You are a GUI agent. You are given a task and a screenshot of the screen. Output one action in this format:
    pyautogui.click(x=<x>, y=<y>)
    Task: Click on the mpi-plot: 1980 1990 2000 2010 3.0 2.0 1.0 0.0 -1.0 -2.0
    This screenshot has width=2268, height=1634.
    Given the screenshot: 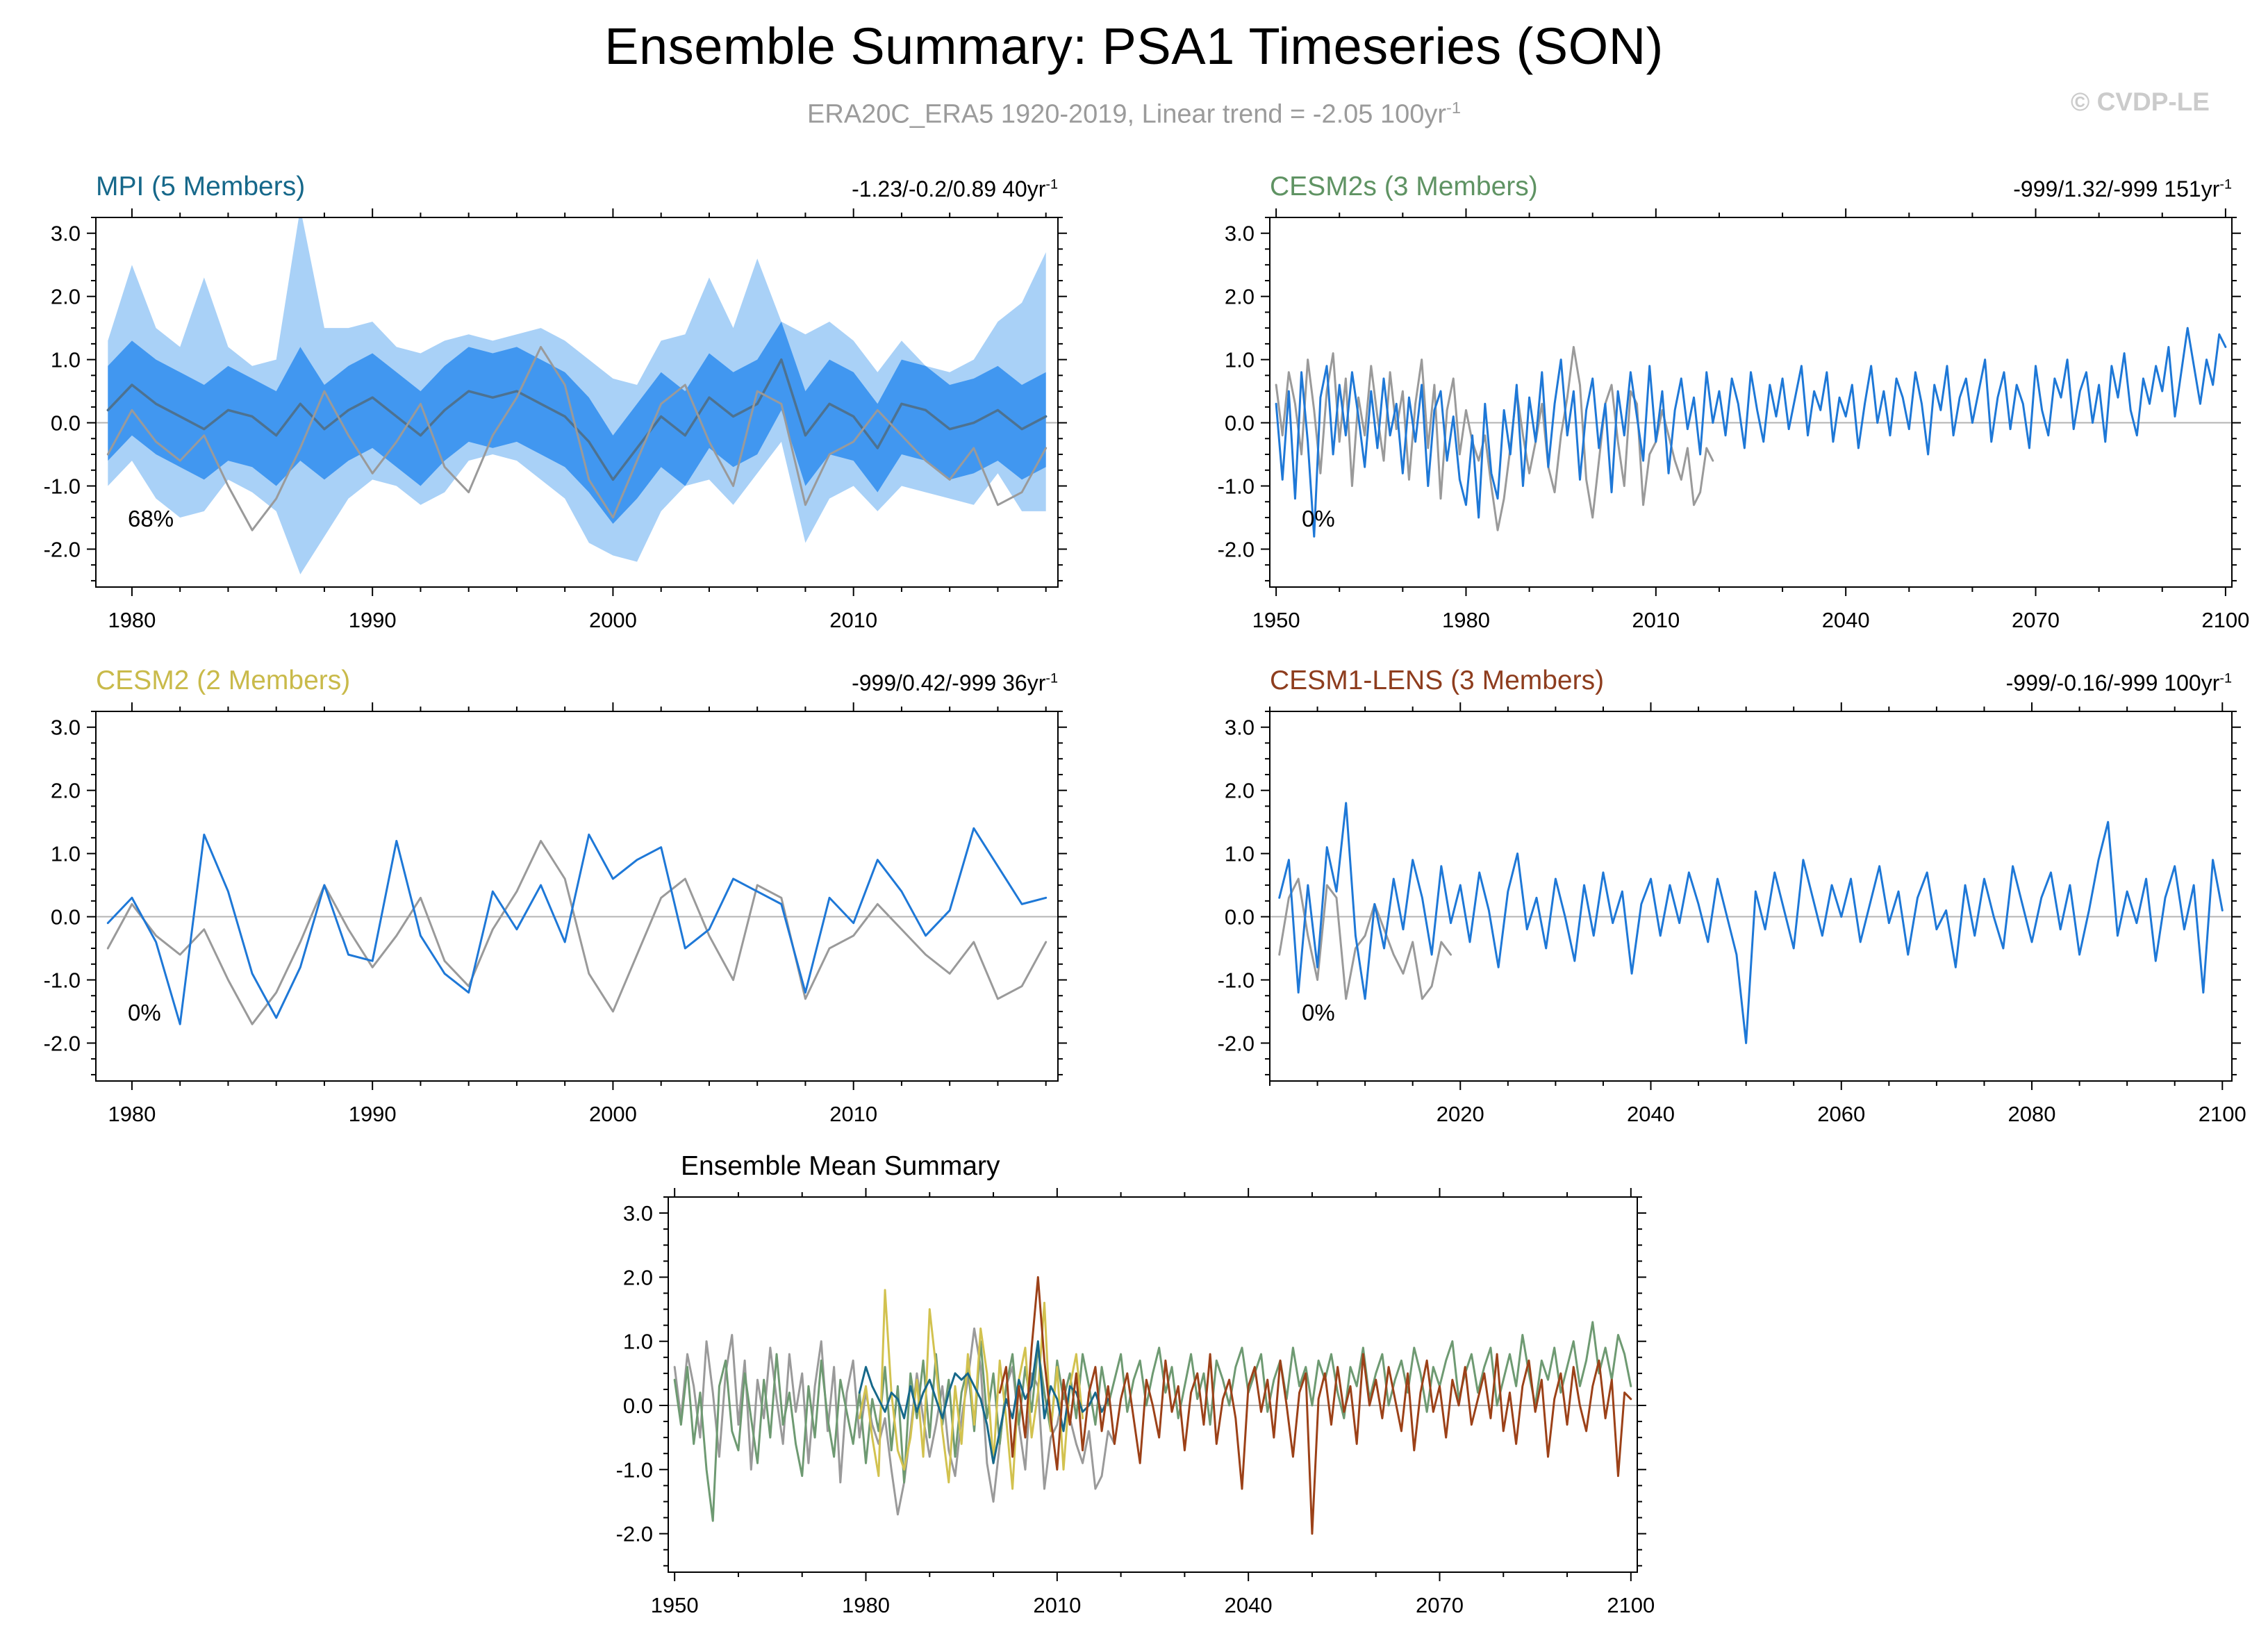 What is the action you would take?
    pyautogui.click(x=555, y=420)
    